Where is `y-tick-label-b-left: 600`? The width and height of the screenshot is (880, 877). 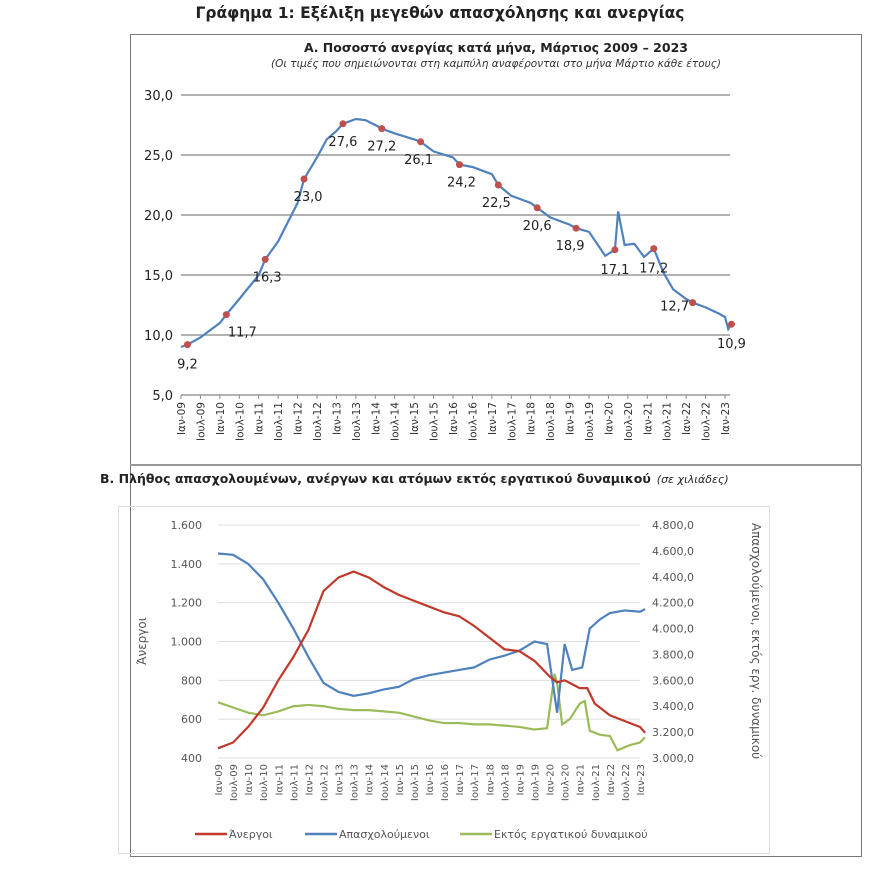
y-tick-label-b-left: 600 is located at coordinates (191, 719).